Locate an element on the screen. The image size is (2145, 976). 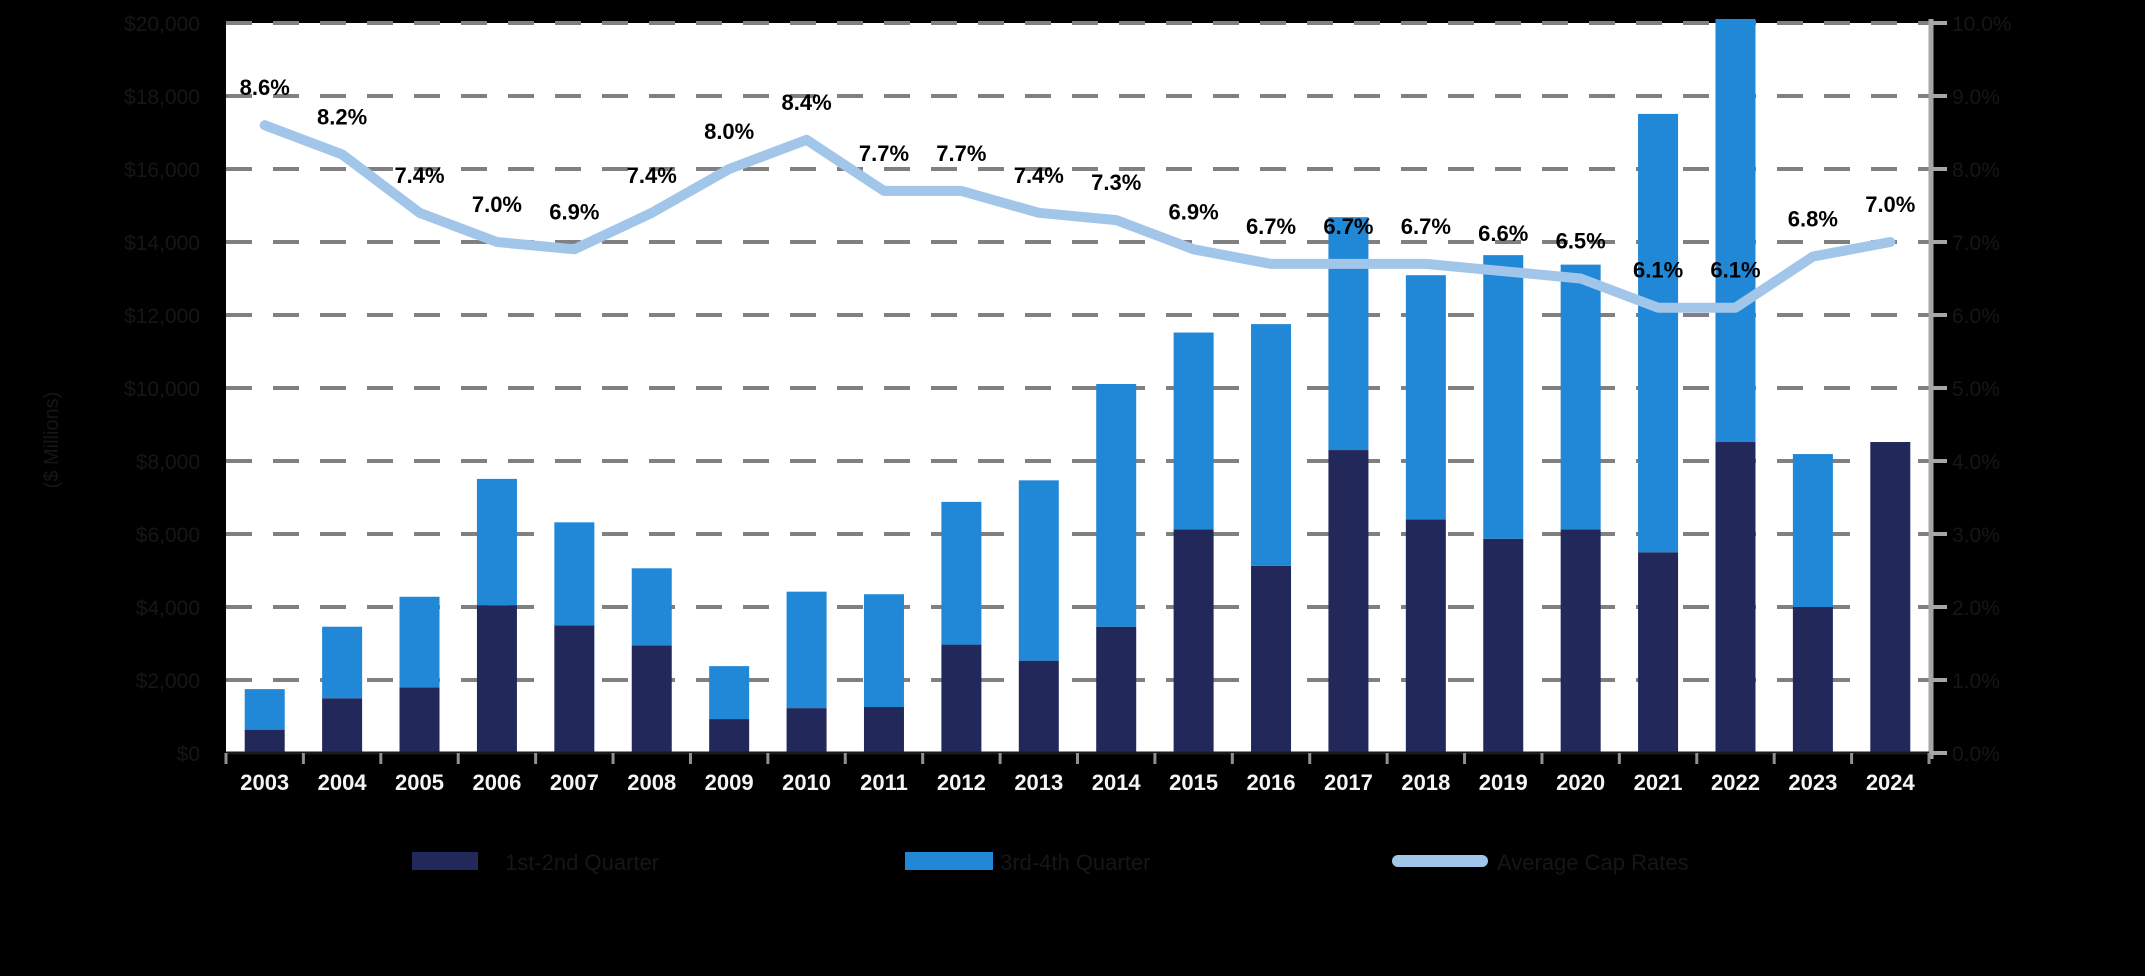
year-label-2009: 2009 is located at coordinates (729, 782).